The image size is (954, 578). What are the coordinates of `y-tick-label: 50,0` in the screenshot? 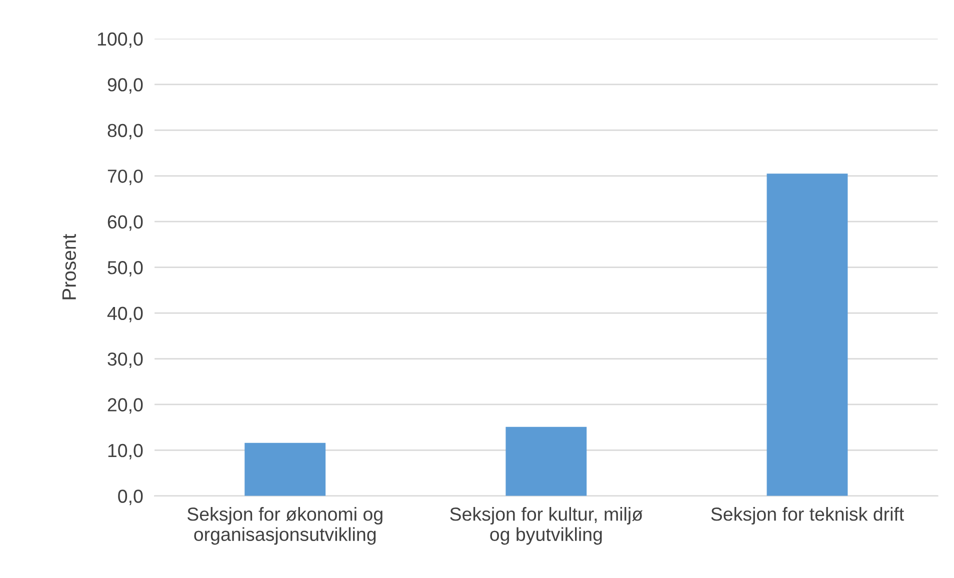 It's located at (125, 269).